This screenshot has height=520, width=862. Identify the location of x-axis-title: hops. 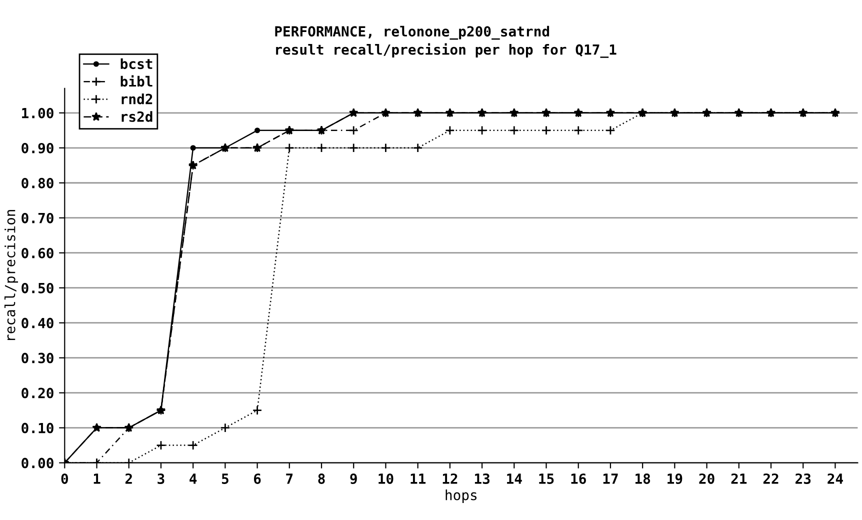
(461, 496).